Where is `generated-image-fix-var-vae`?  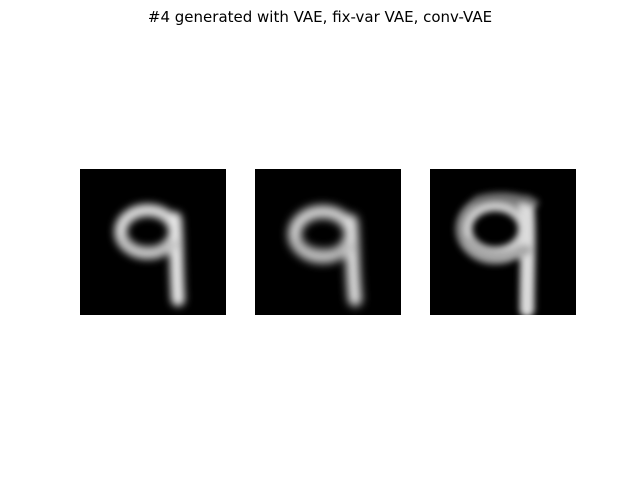 generated-image-fix-var-vae is located at coordinates (328, 242).